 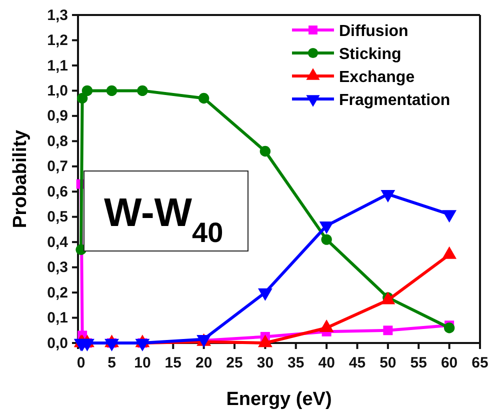 What do you see at coordinates (173, 363) in the screenshot?
I see `x-tick-label: 15` at bounding box center [173, 363].